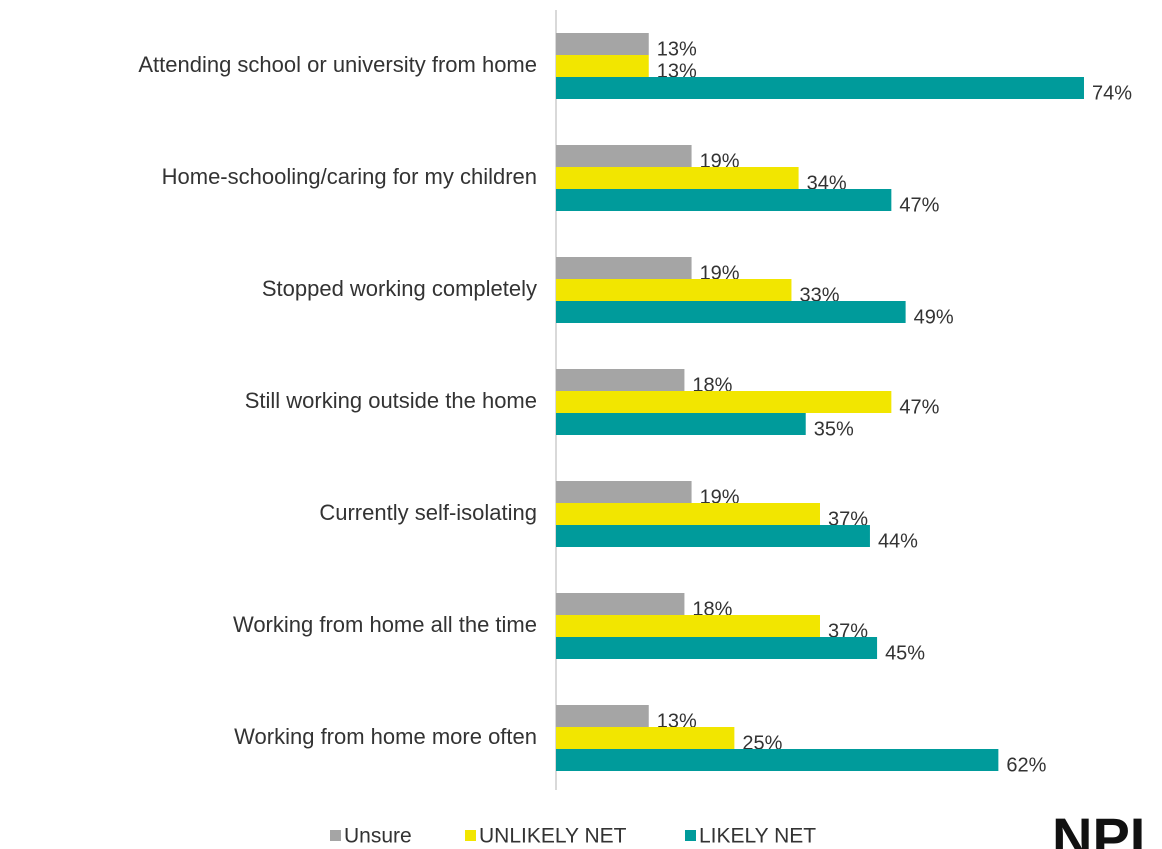 The height and width of the screenshot is (849, 1162). What do you see at coordinates (553, 836) in the screenshot?
I see `legend-label: UNLIKELY NET` at bounding box center [553, 836].